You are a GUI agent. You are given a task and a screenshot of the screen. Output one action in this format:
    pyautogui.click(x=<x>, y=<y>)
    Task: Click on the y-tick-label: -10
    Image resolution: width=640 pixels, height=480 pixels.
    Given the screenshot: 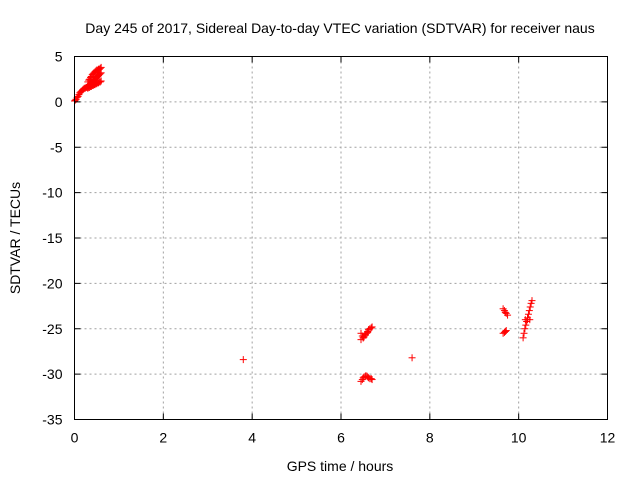 What is the action you would take?
    pyautogui.click(x=52, y=193)
    